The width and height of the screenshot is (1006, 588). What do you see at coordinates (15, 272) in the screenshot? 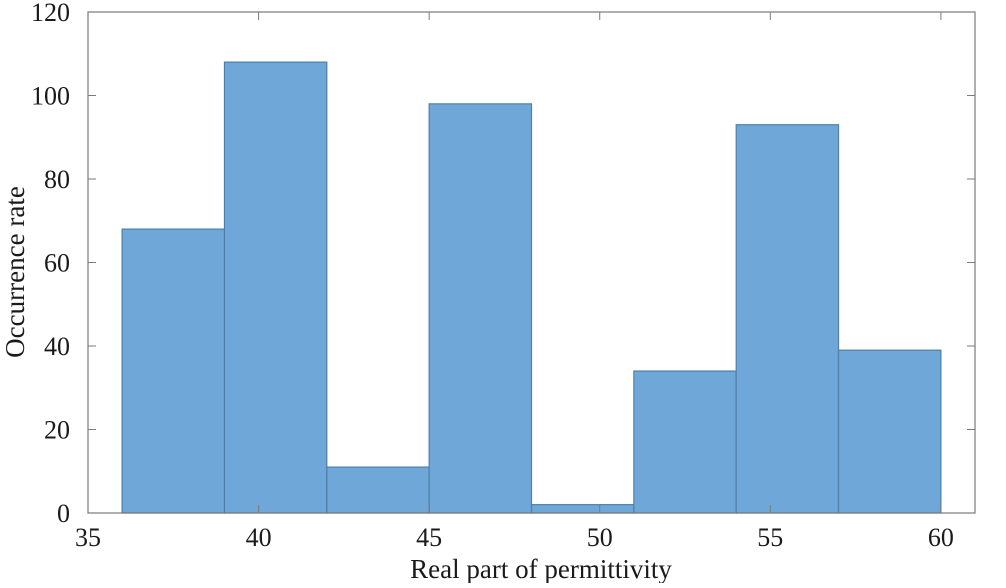
I see `y-axis-label: Occurrence rate` at bounding box center [15, 272].